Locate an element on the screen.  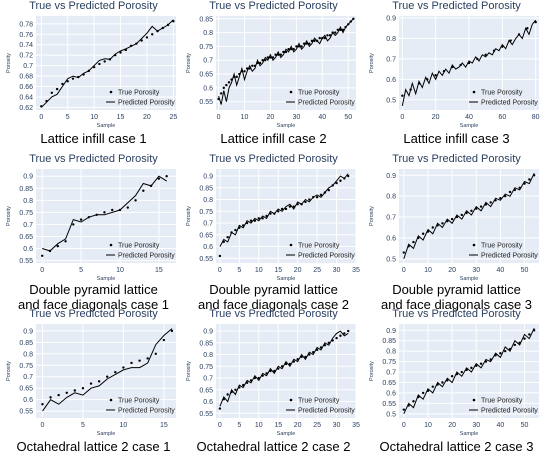
x-tick-label: 35 is located at coordinates (356, 425).